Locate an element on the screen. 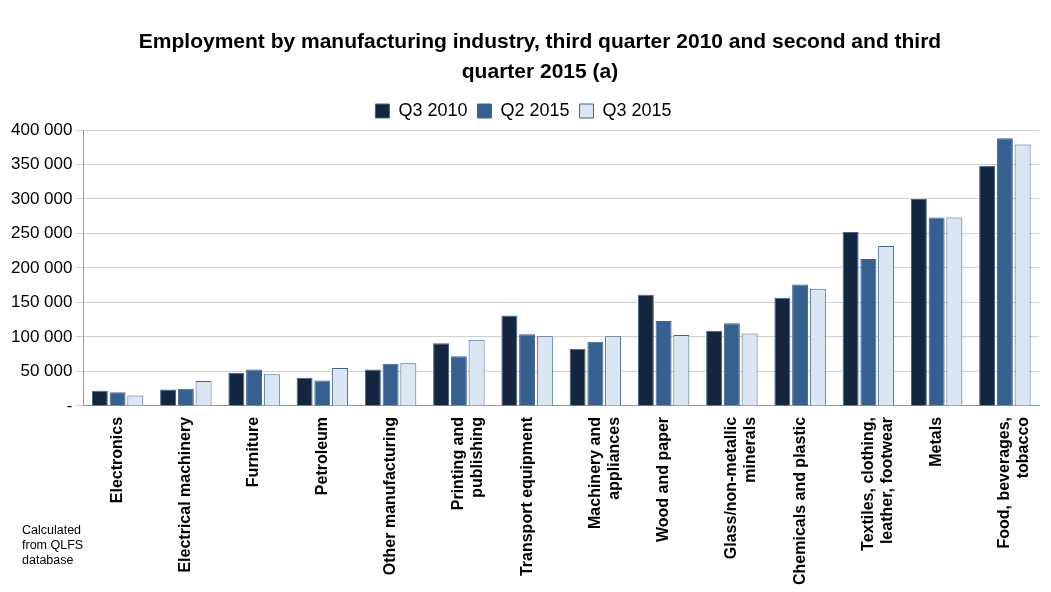 The width and height of the screenshot is (1051, 592). x-tick-label: Electronics is located at coordinates (116, 460).